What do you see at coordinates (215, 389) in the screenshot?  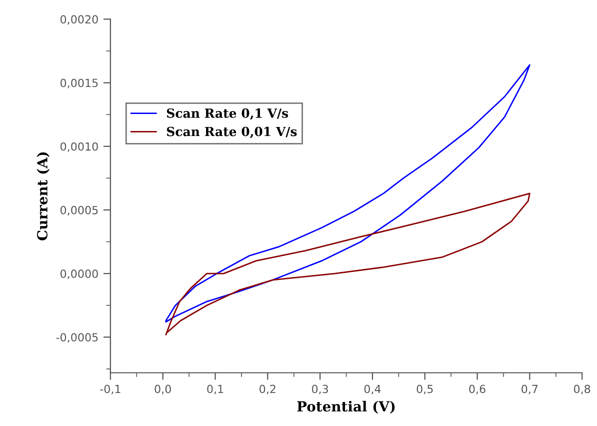 I see `x-tick-label: 0,1` at bounding box center [215, 389].